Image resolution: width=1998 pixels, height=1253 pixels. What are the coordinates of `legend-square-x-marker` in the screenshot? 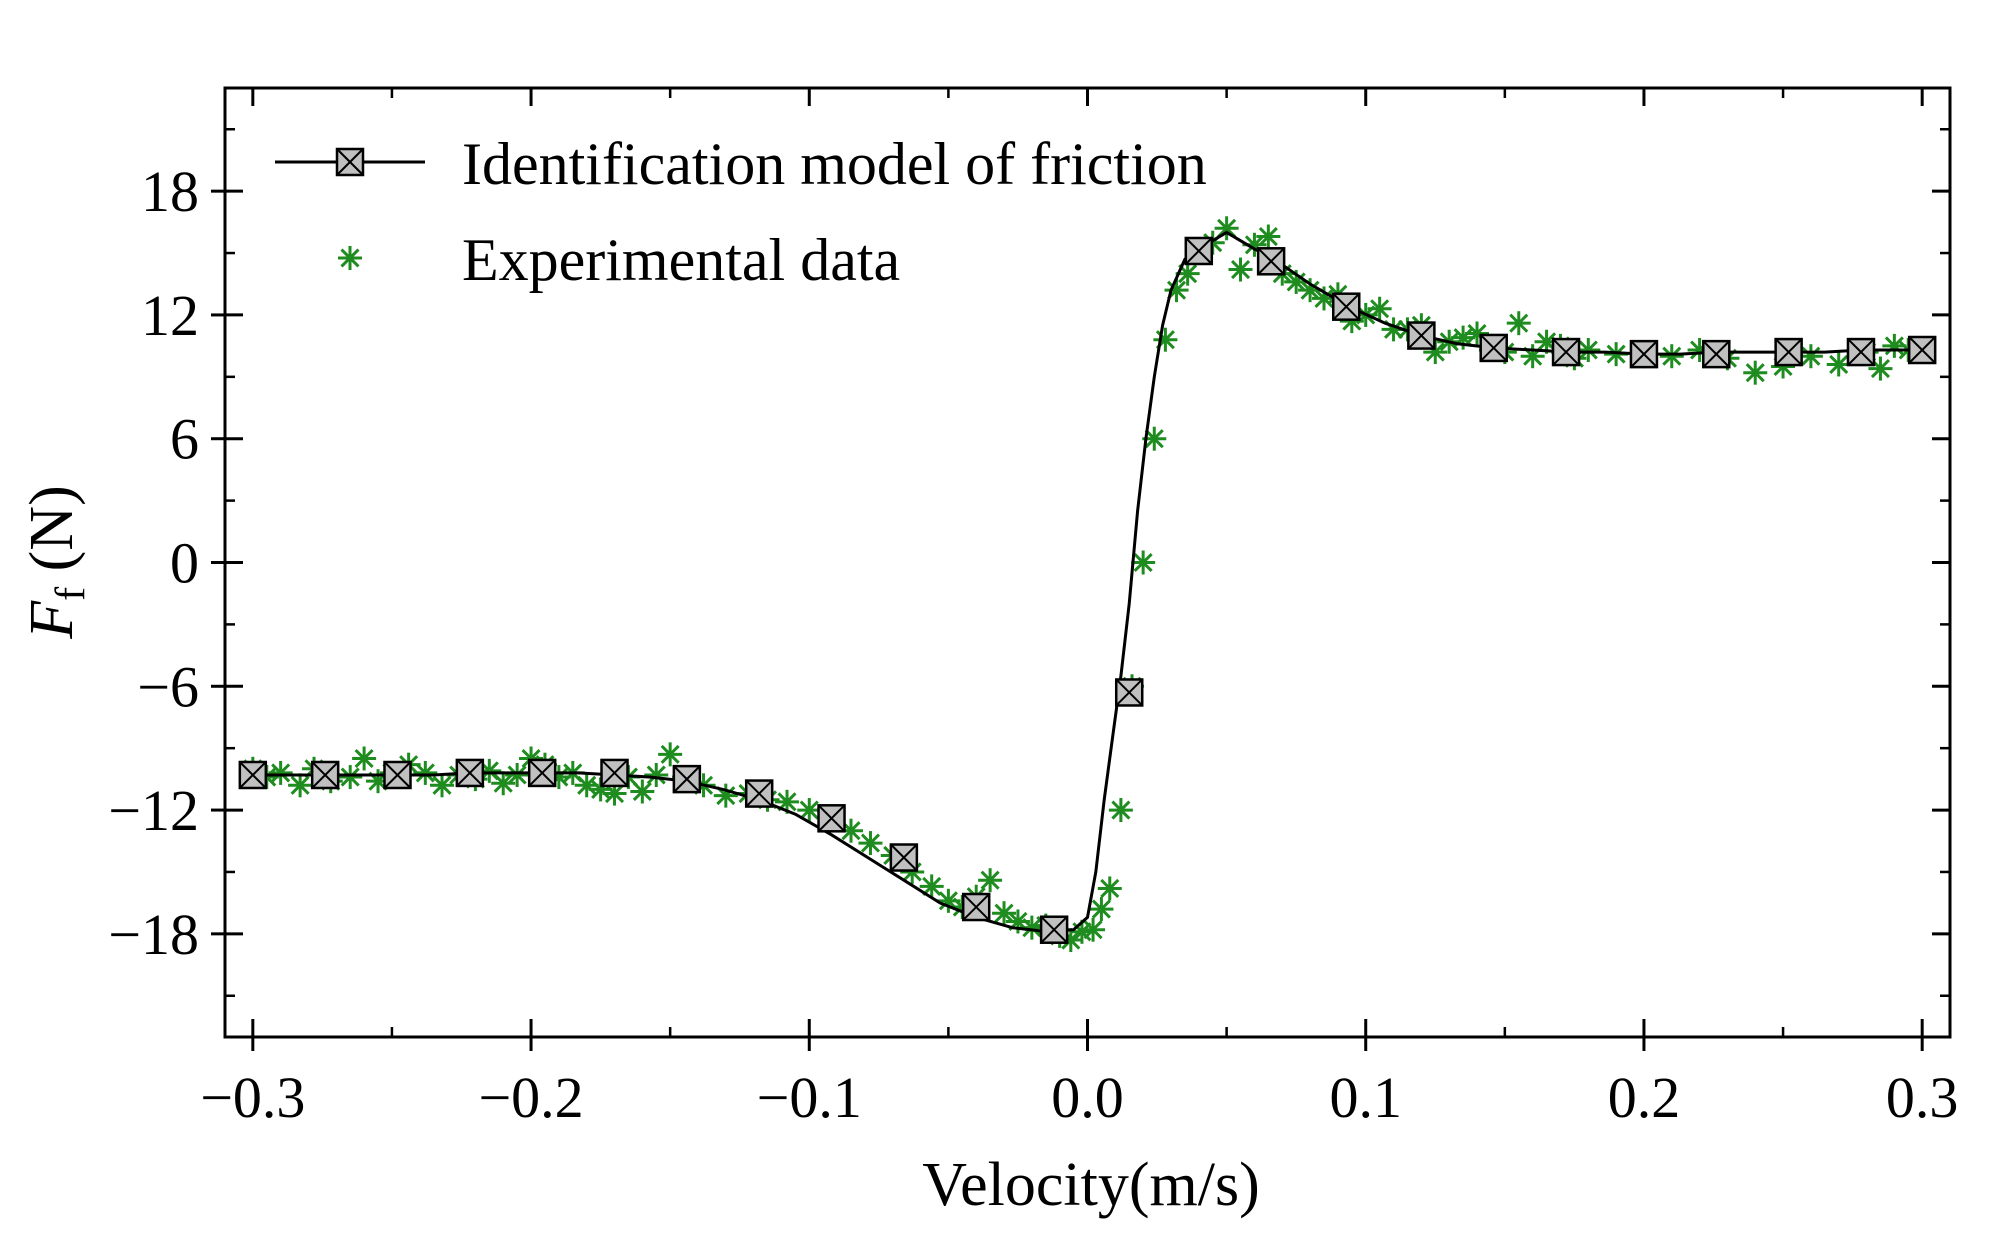 It's located at (350, 162).